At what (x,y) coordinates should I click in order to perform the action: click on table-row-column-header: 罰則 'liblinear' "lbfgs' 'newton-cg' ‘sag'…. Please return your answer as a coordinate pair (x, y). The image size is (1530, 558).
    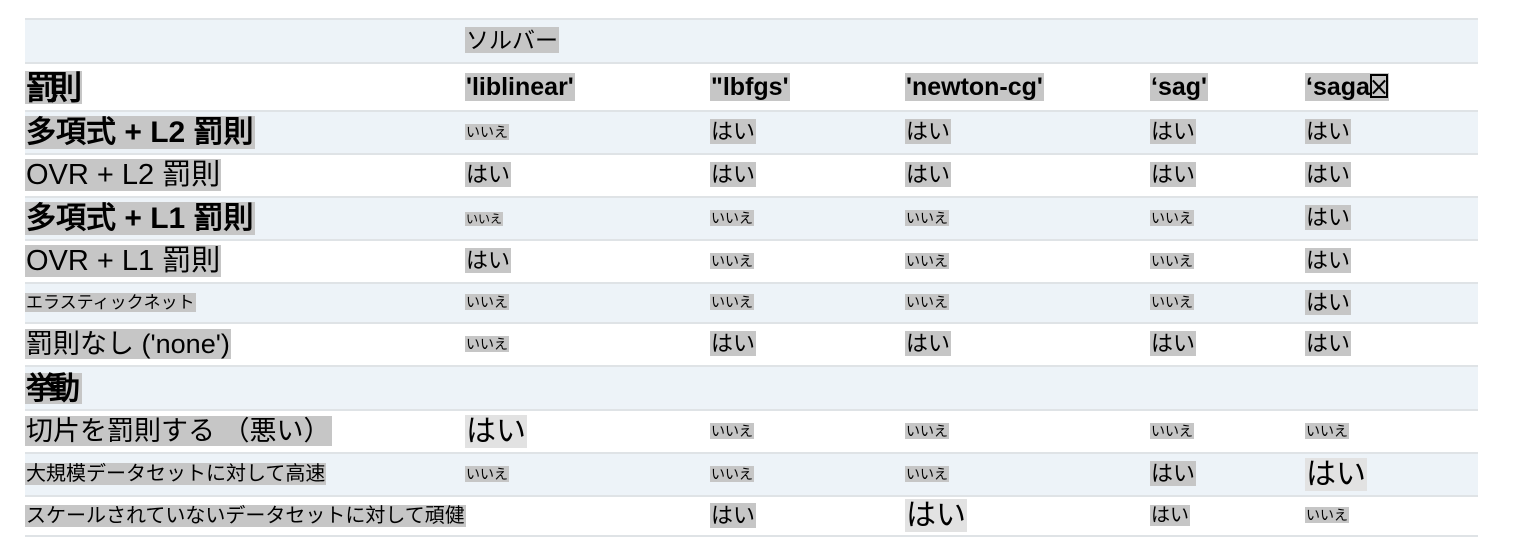
    Looking at the image, I should click on (752, 87).